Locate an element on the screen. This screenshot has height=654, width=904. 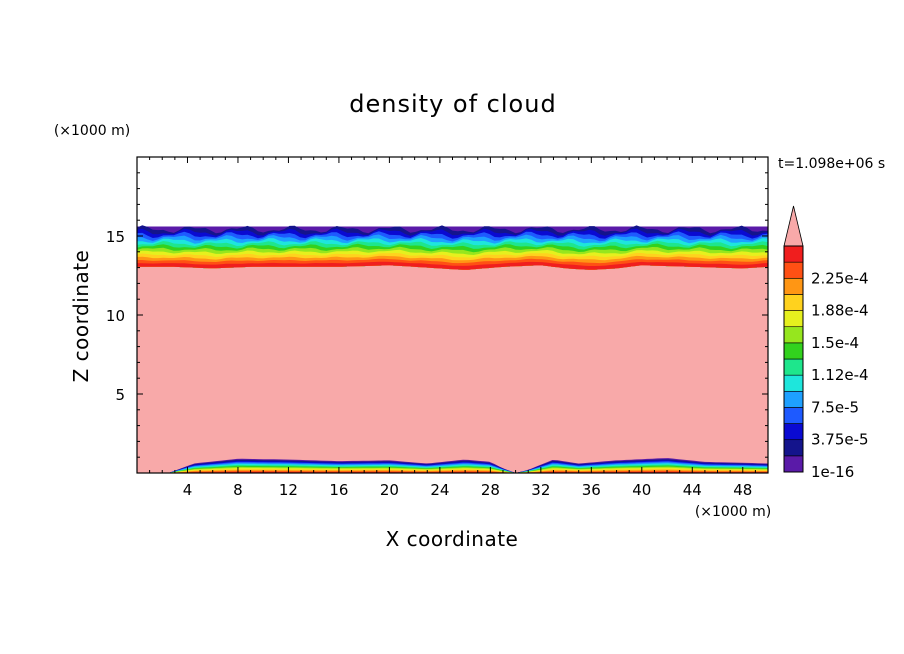
x-tick-label-40: 40 is located at coordinates (641, 490).